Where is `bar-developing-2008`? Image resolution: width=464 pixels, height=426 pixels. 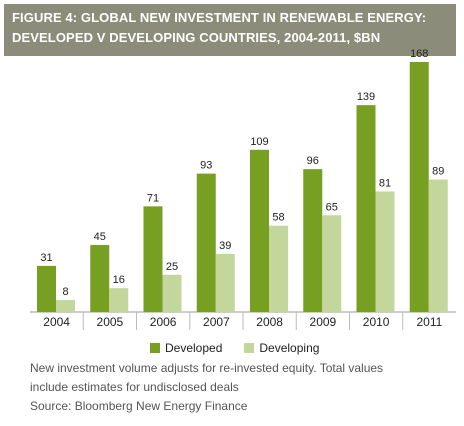
bar-developing-2008 is located at coordinates (278, 268).